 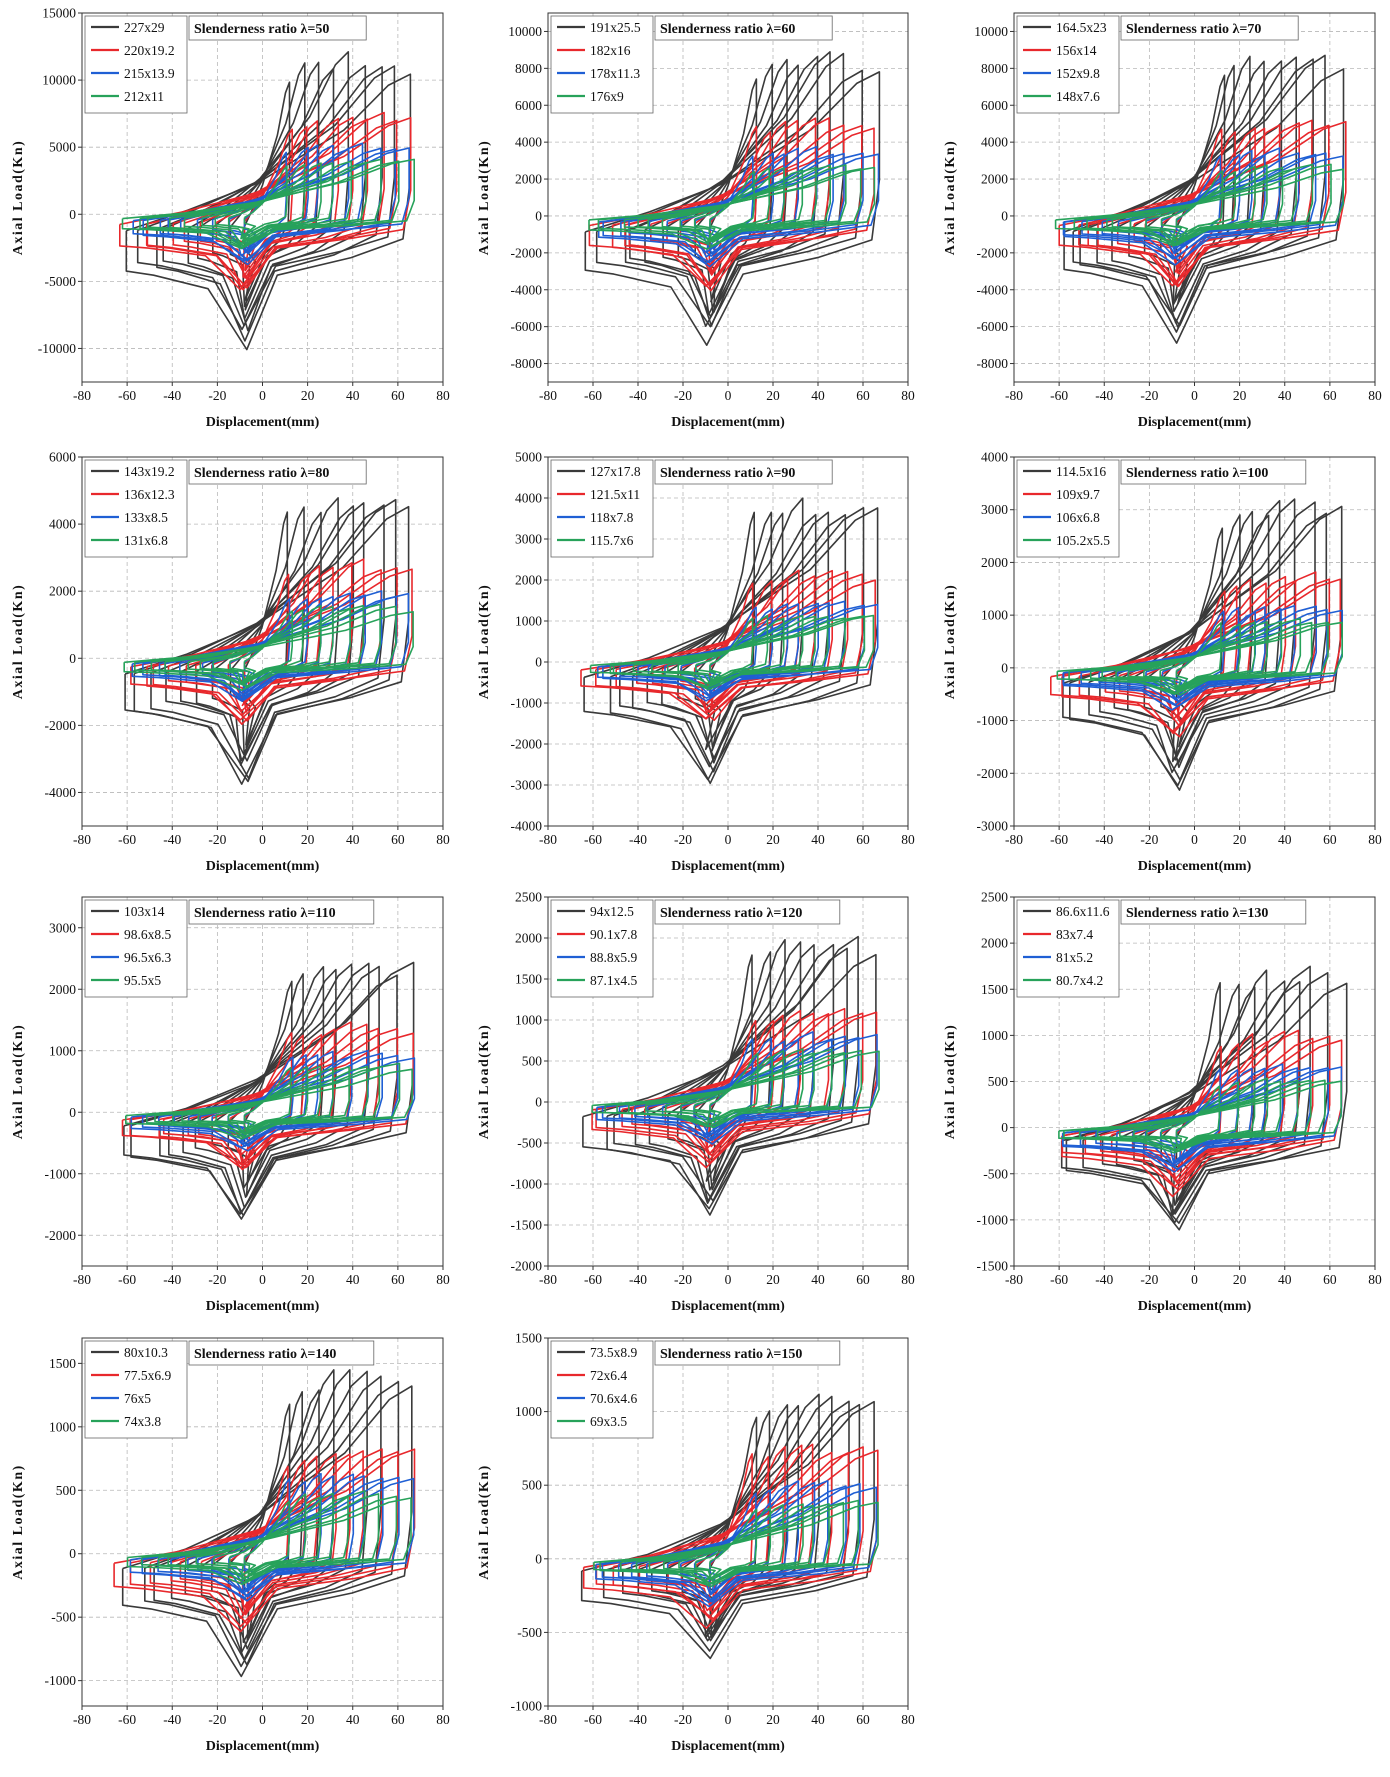 I want to click on chart-title: Slenderness ratio λ=50, so click(x=261, y=29).